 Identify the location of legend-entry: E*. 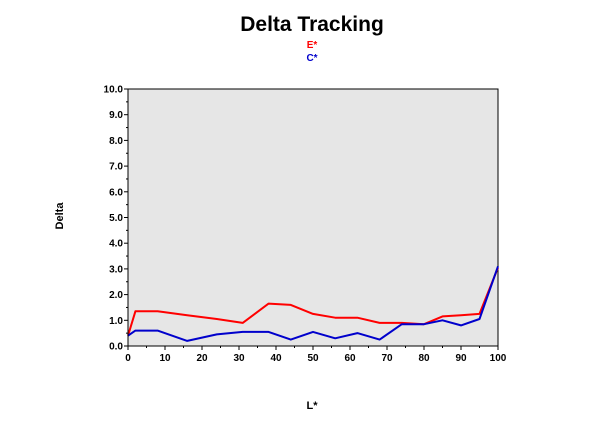
(312, 45).